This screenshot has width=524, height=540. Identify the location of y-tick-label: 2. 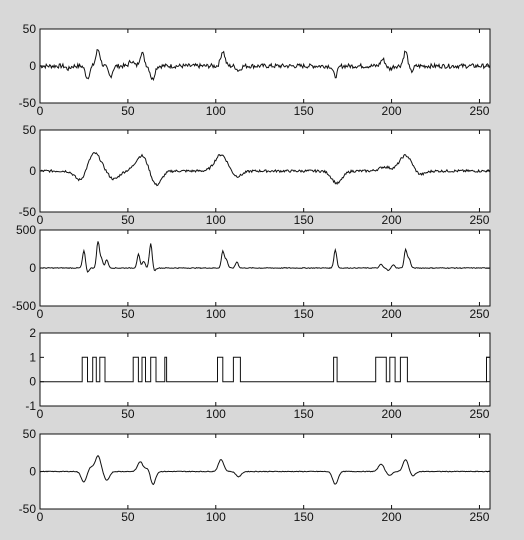
(32, 333).